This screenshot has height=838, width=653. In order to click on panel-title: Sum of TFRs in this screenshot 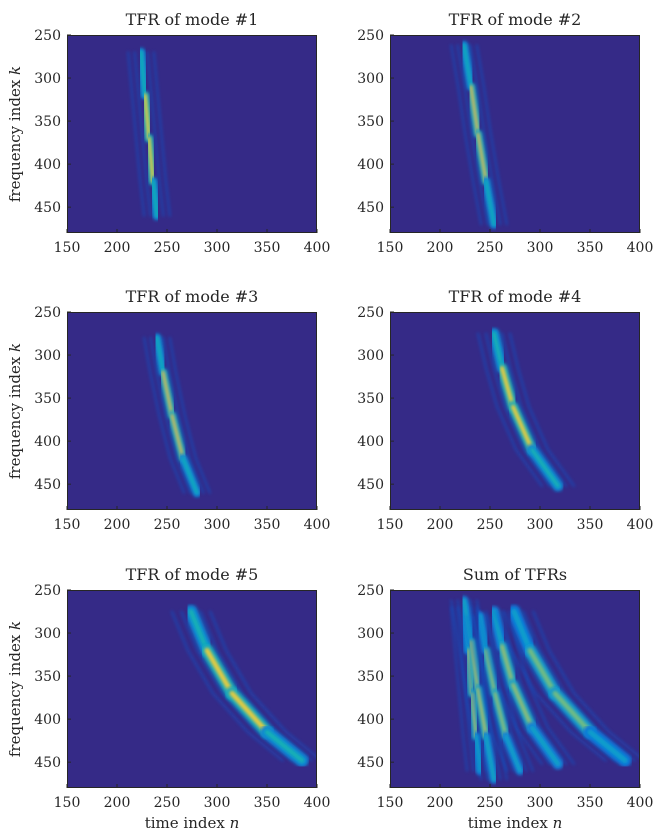, I will do `click(515, 574)`.